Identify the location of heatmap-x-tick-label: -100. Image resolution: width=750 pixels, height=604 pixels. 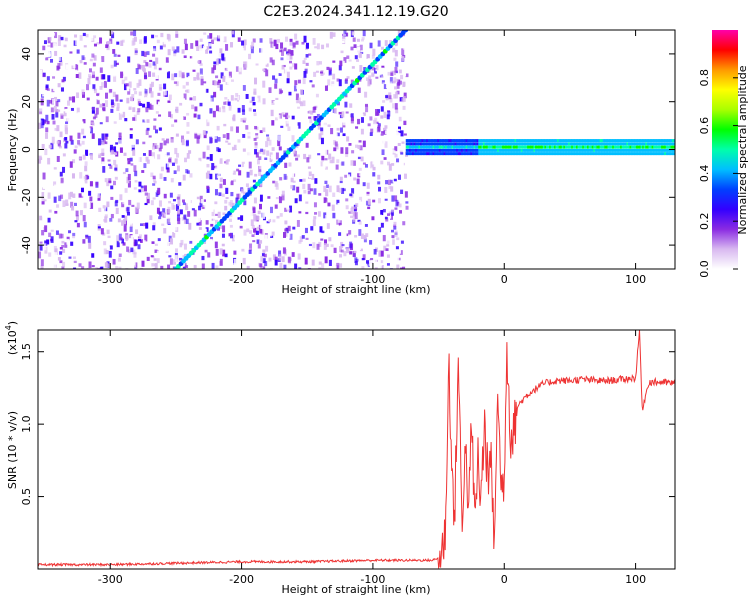
(372, 279).